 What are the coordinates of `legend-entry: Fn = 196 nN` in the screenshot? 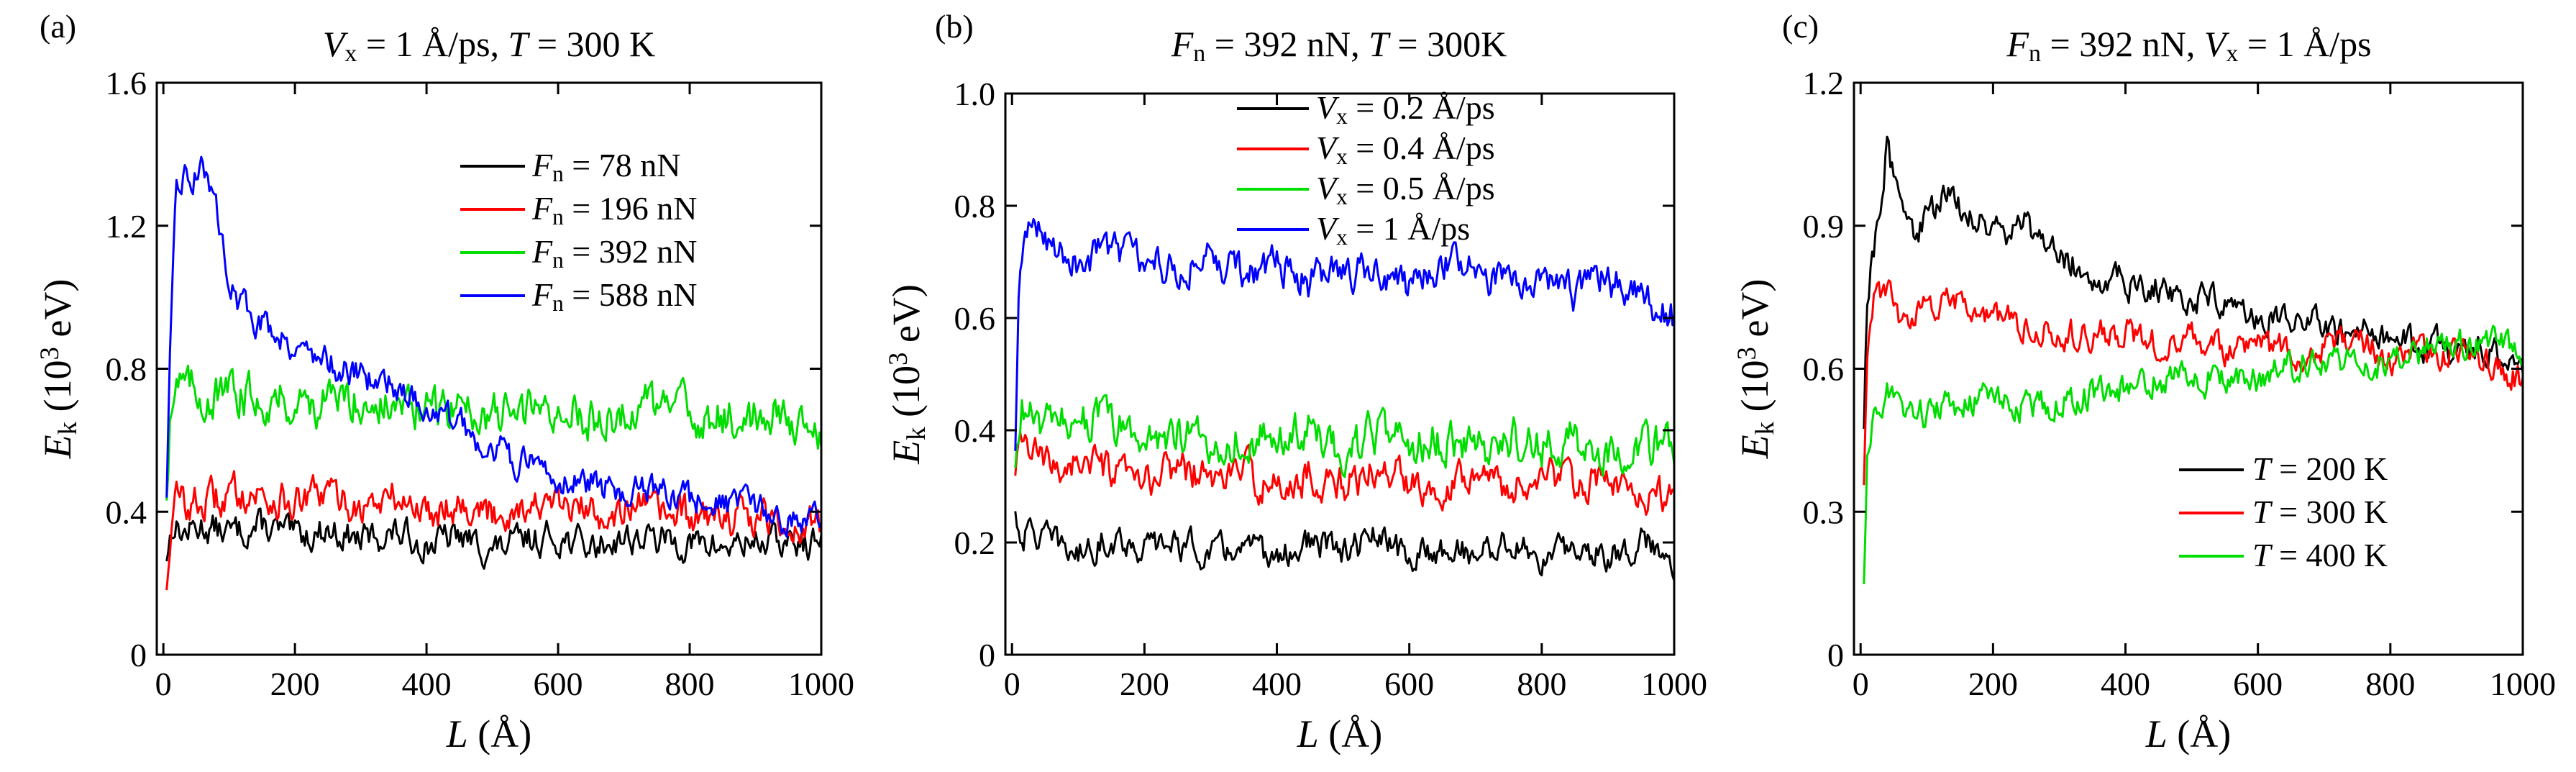 It's located at (614, 210).